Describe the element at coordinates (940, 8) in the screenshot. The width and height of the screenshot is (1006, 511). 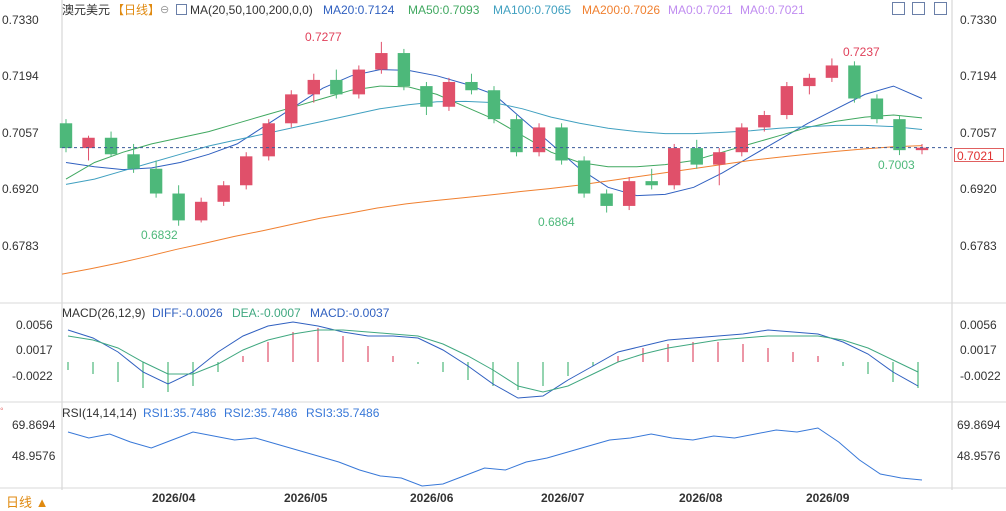
I see `restore-icon` at that location.